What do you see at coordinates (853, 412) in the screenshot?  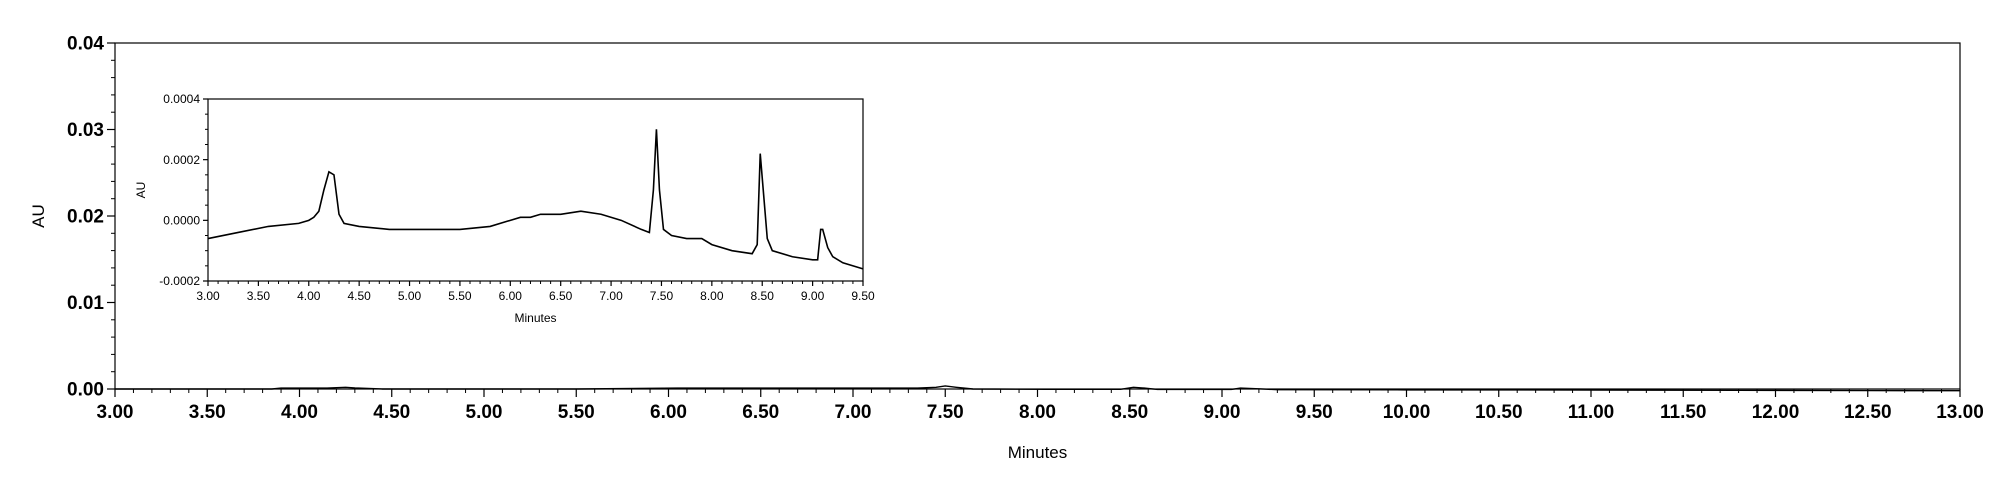 I see `main-x-tick-label: 7.00` at bounding box center [853, 412].